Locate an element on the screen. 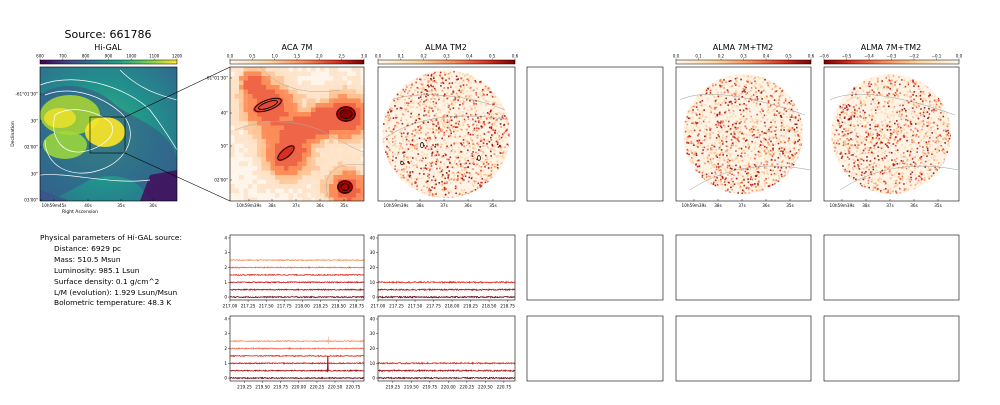 This screenshot has width=1000, height=405. aca7m-title: ACA 7M is located at coordinates (297, 47).